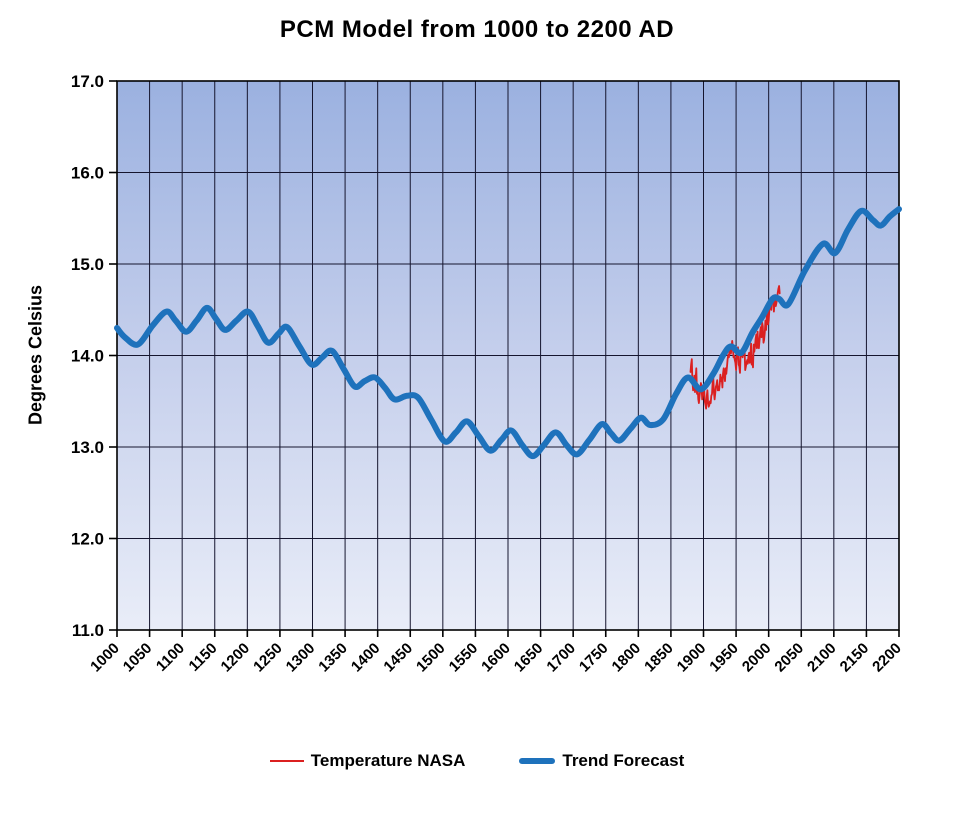  I want to click on x-tick-label: 1950, so click(724, 658).